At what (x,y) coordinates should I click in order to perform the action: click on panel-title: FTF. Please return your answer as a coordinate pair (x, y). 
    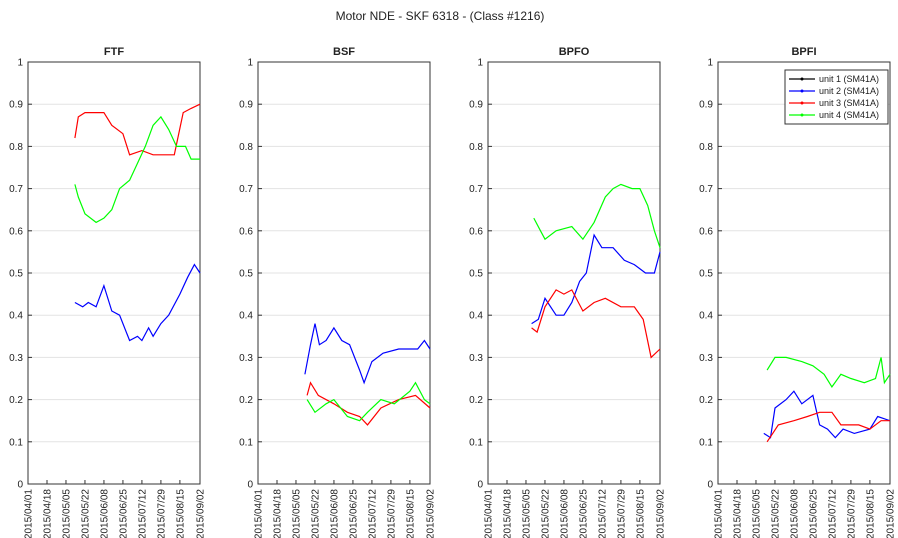
    Looking at the image, I should click on (114, 52).